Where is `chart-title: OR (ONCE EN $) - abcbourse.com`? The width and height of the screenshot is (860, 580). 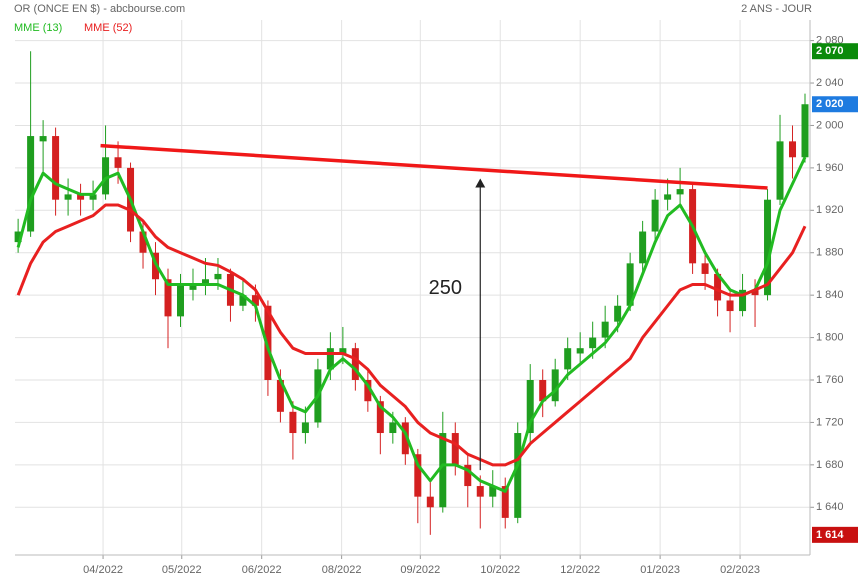
chart-title: OR (ONCE EN $) - abcbourse.com is located at coordinates (99, 9).